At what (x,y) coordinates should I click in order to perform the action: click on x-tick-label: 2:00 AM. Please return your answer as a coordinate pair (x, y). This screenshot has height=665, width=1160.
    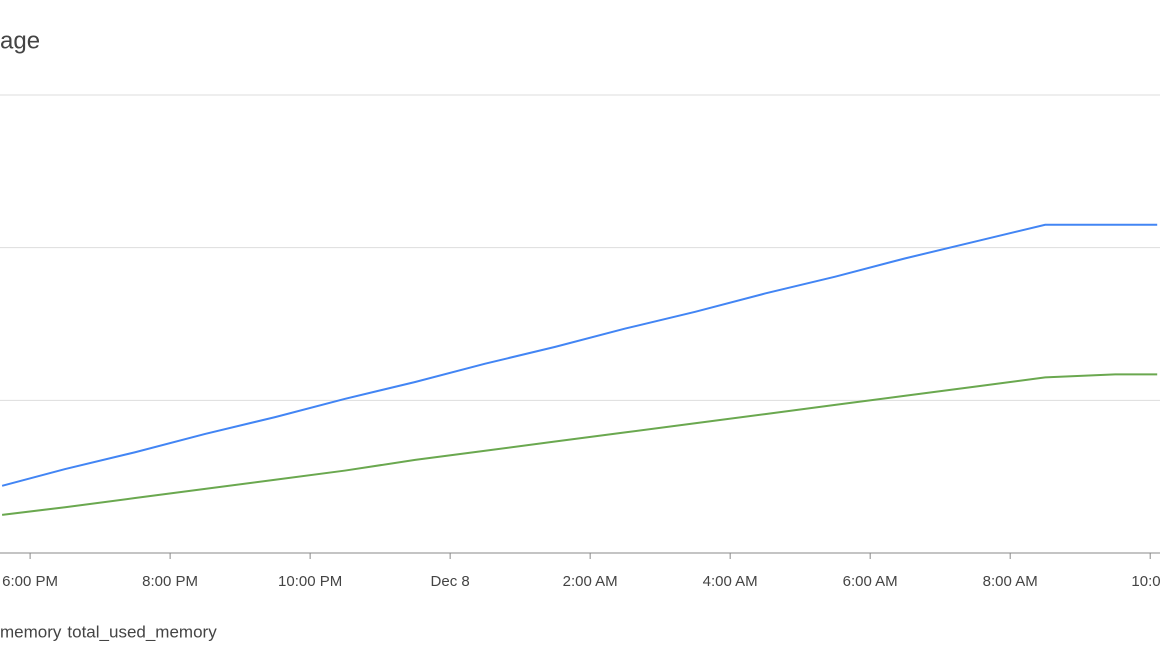
    Looking at the image, I should click on (590, 581).